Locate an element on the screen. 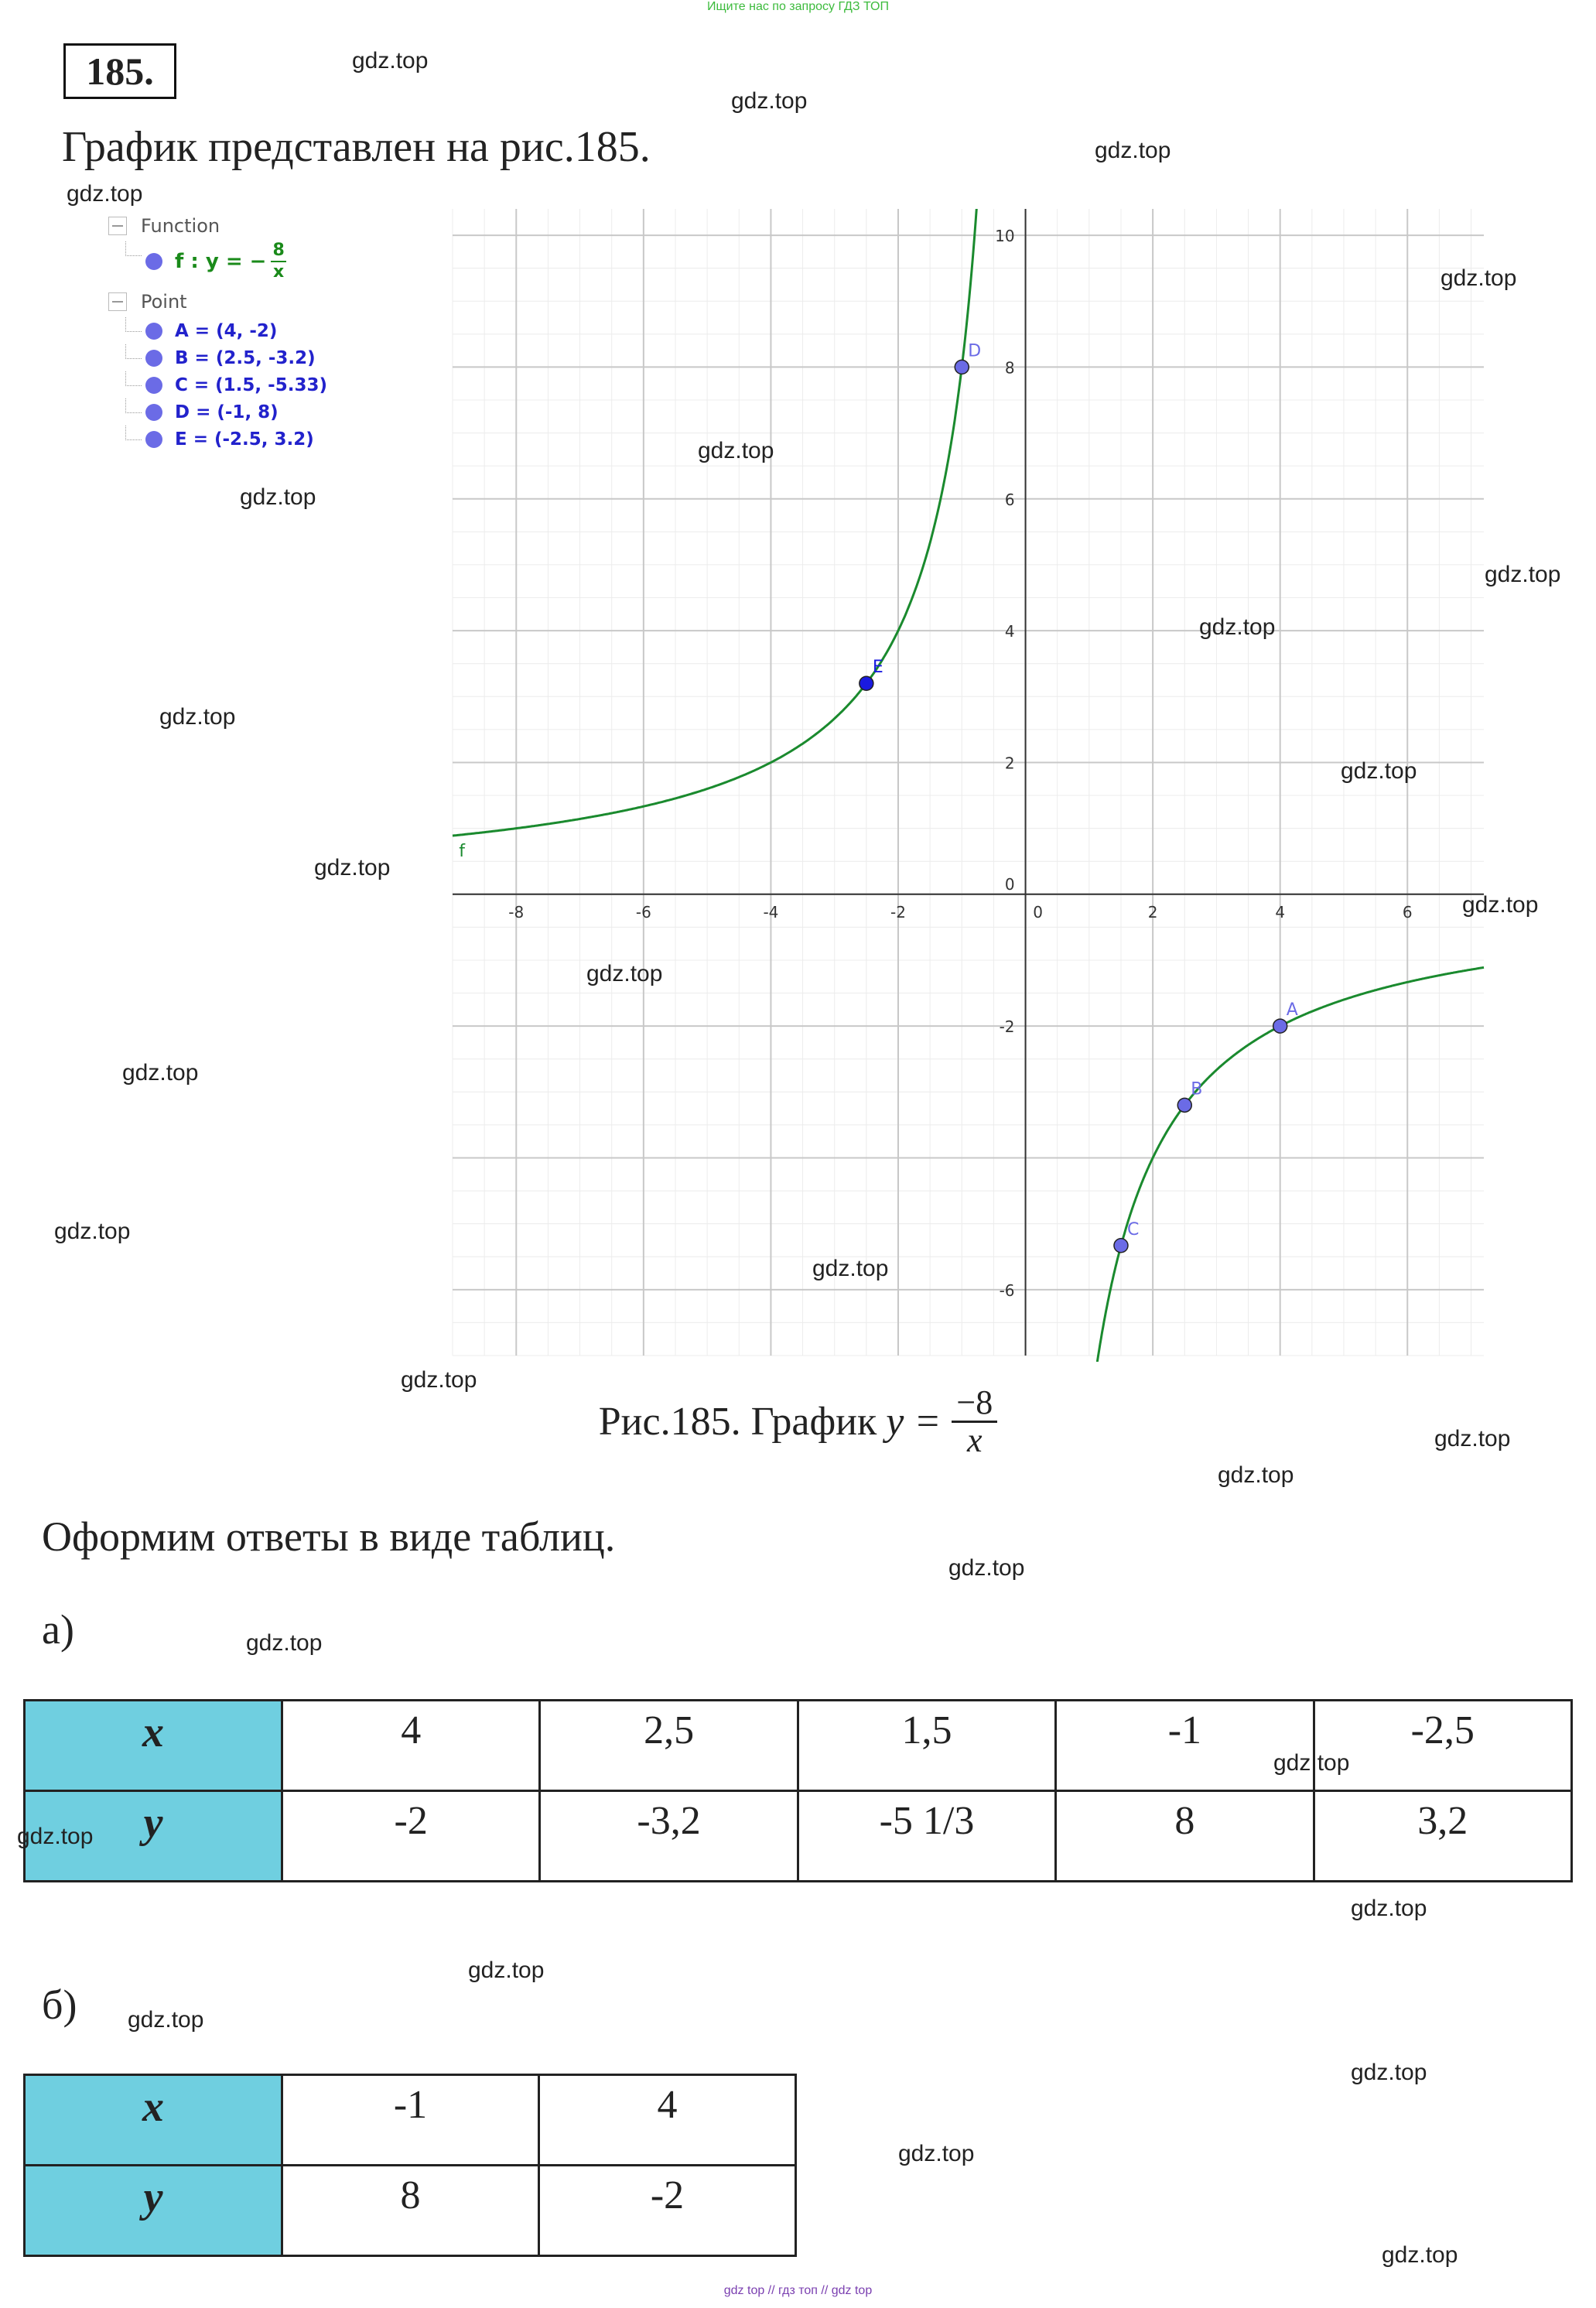  point-label: D = (-1, 8) is located at coordinates (227, 412).